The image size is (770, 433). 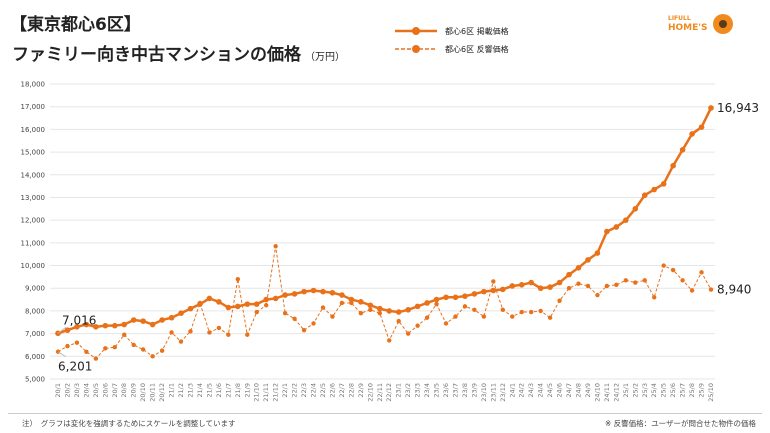 I want to click on x-tick-label: 20/5, so click(x=96, y=390).